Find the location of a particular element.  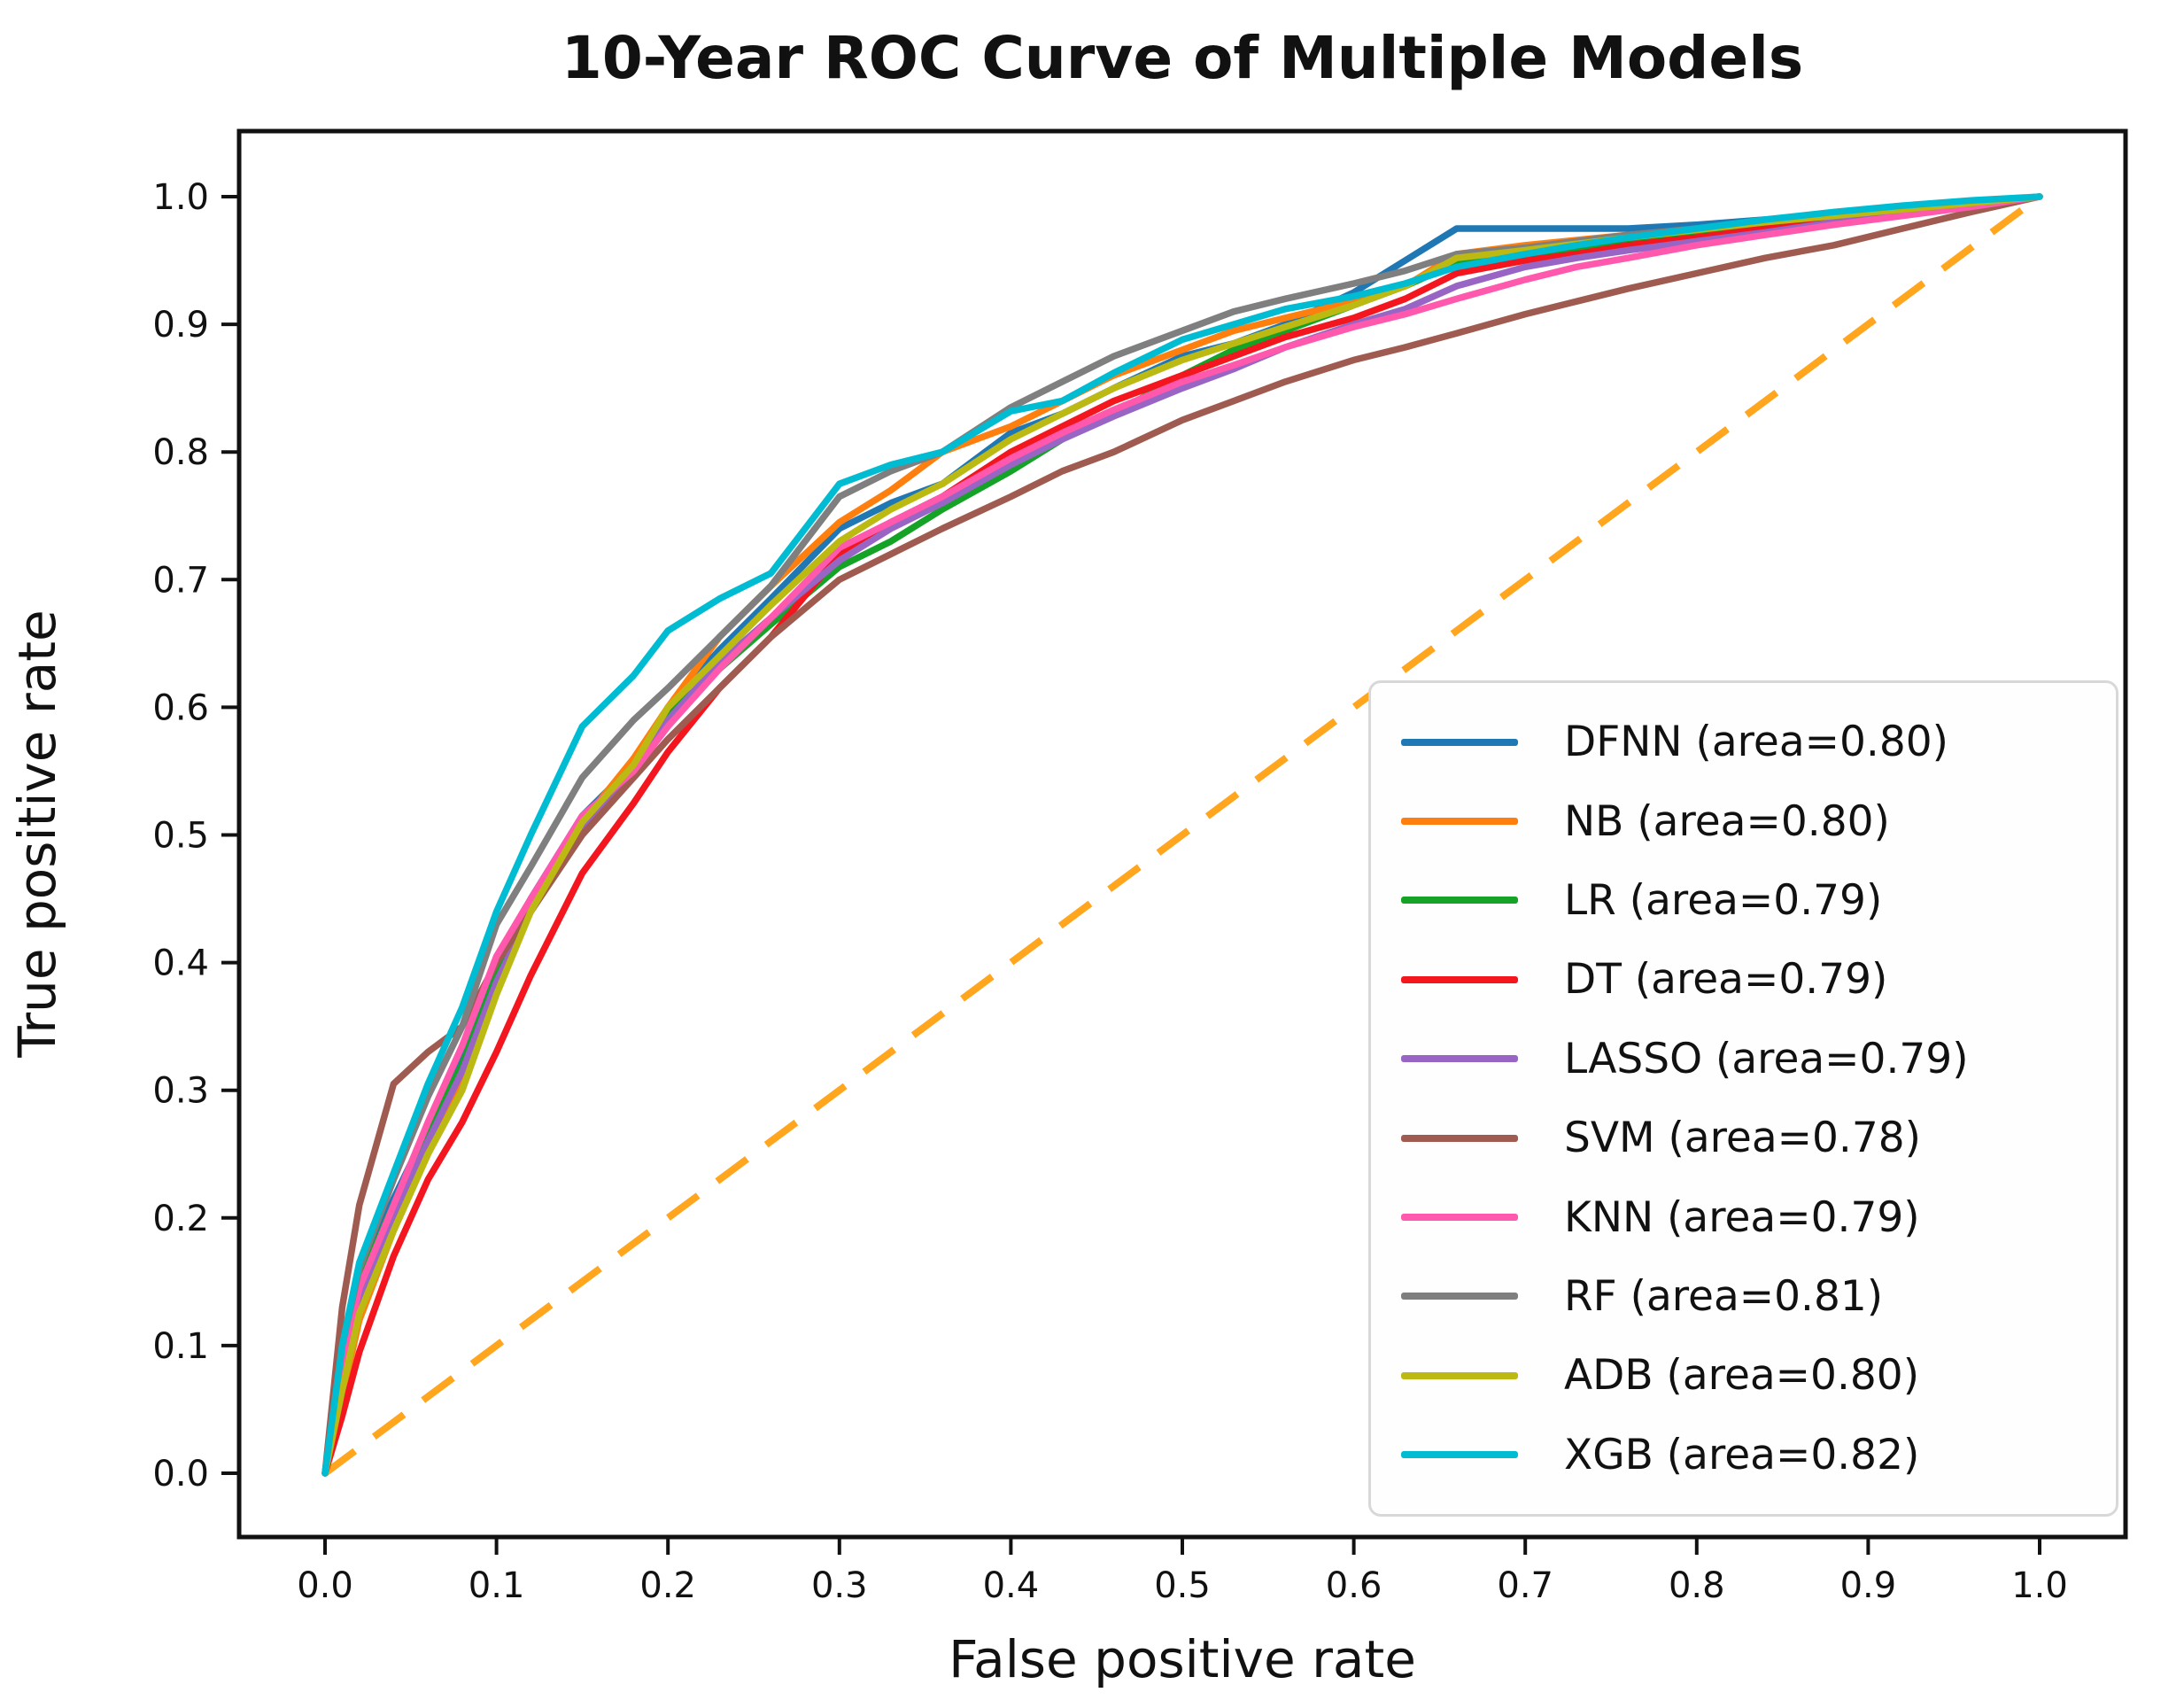

y-tick-label: 0.7 is located at coordinates (180, 580).